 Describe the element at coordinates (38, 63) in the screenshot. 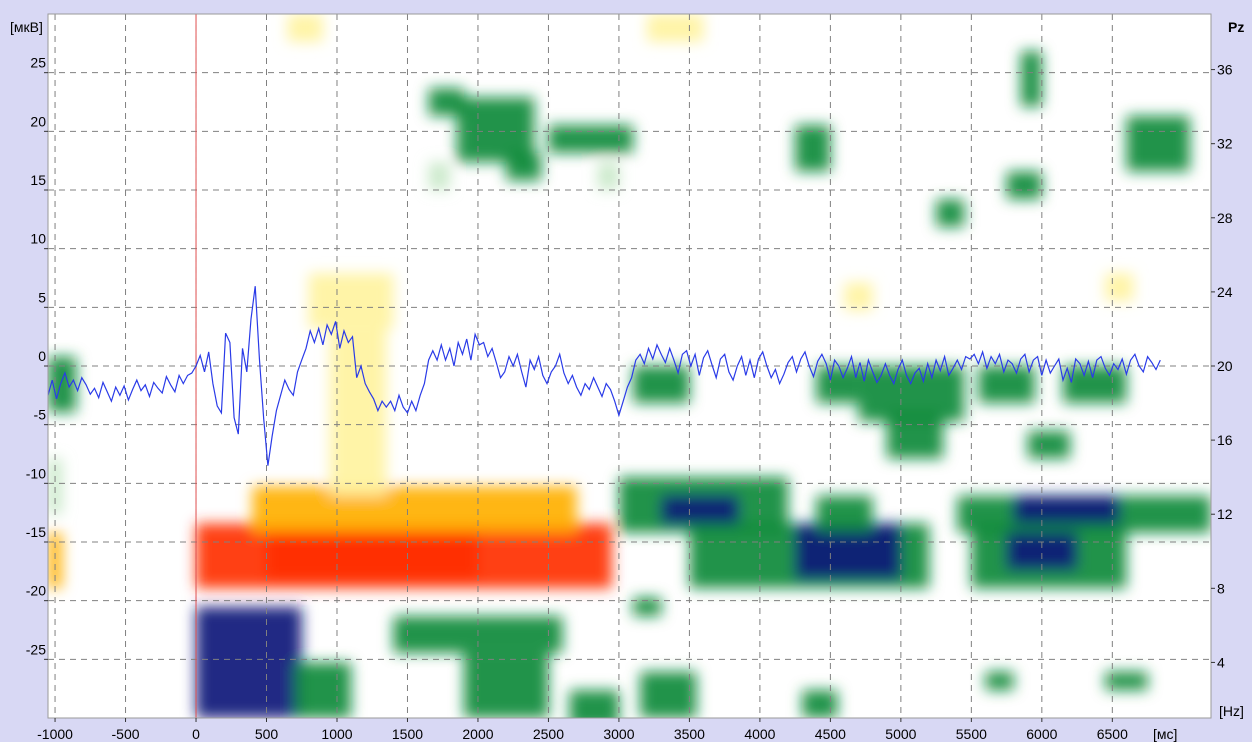

I see `left-tick-label: 25` at that location.